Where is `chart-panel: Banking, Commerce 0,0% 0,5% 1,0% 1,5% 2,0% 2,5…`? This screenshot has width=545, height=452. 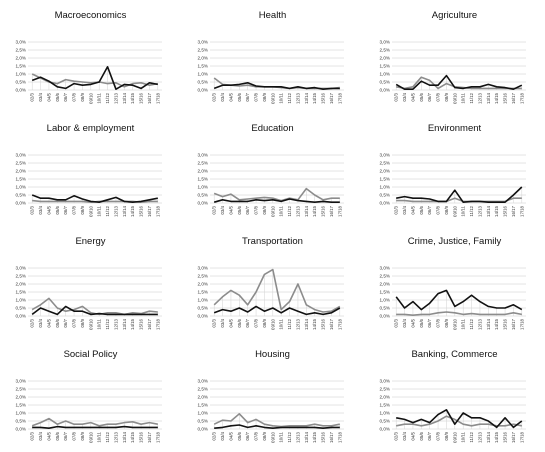 chart-panel: Banking, Commerce 0,0% 0,5% 1,0% 1,5% 2,0% 2,5… is located at coordinates (454, 395).